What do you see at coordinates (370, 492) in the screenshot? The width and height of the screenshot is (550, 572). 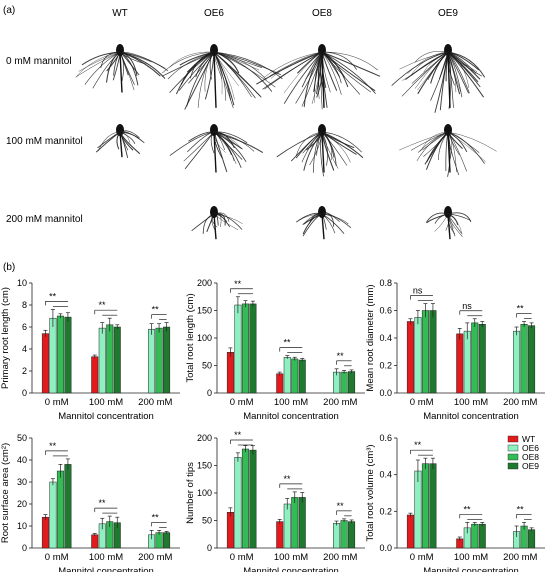 I see `y-axis-label: Total root volume (cm³)` at bounding box center [370, 492].